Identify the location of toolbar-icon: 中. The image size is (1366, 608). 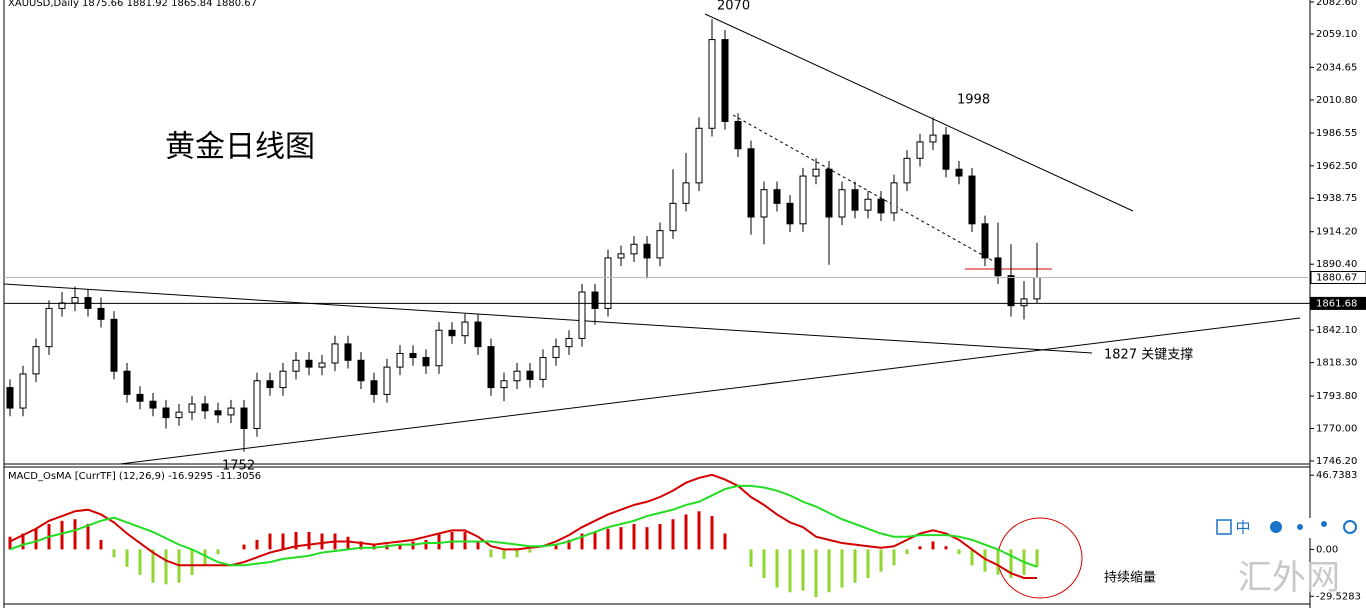
(1242, 528).